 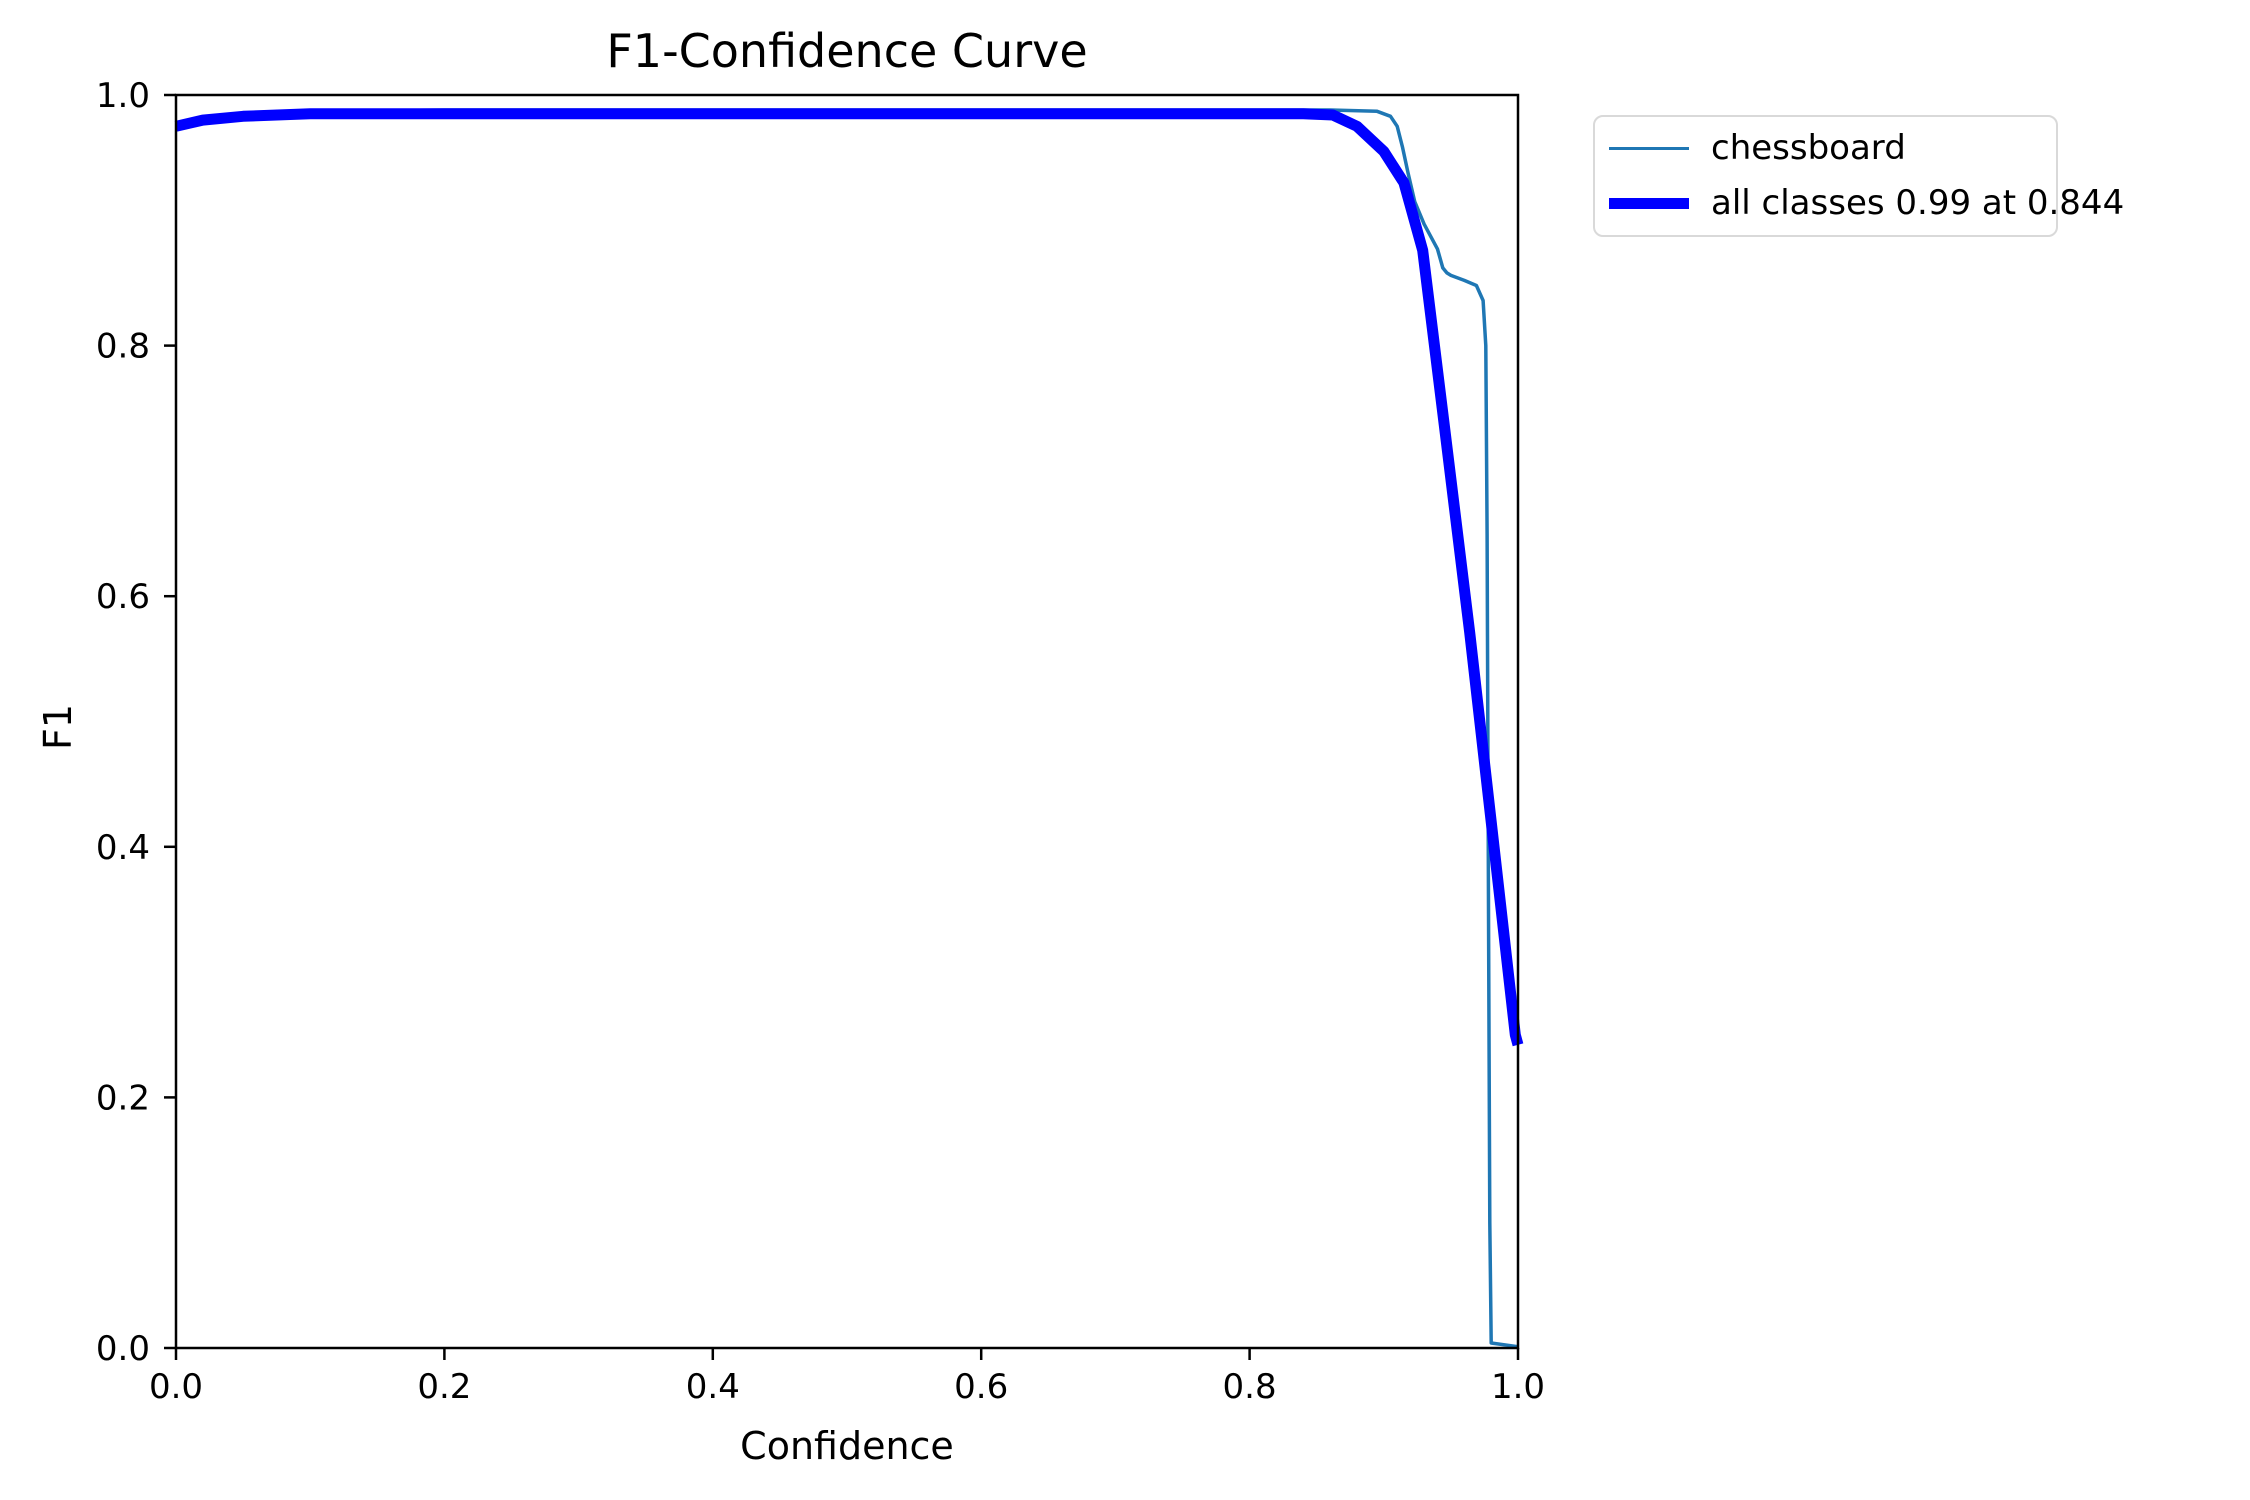 What do you see at coordinates (1808, 148) in the screenshot?
I see `legend-label-chessboard: chessboard` at bounding box center [1808, 148].